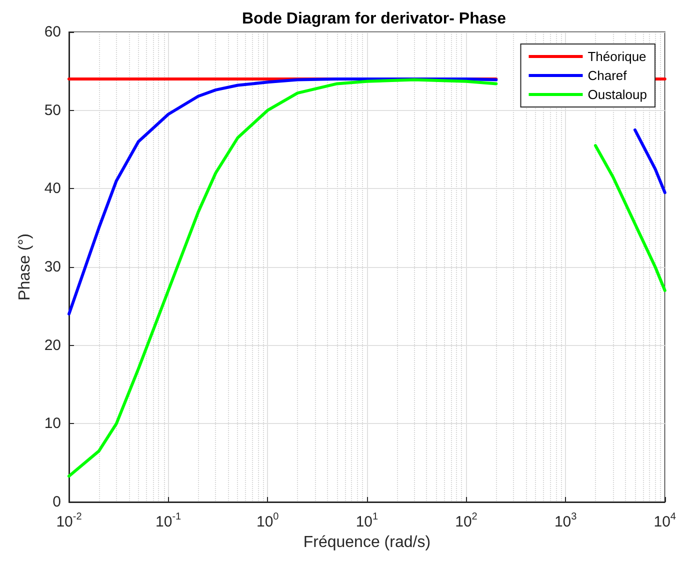 The image size is (679, 571). I want to click on y-axis-title: Phase (°), so click(25, 267).